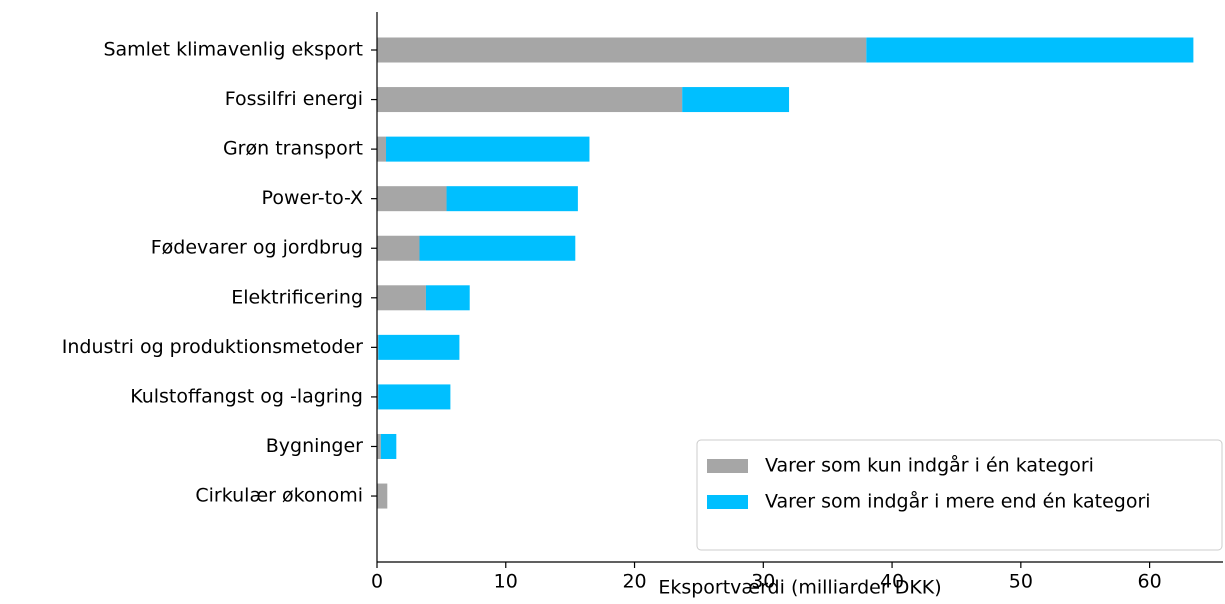  What do you see at coordinates (257, 248) in the screenshot?
I see `y-tick-label: Fødevarer og jordbrug` at bounding box center [257, 248].